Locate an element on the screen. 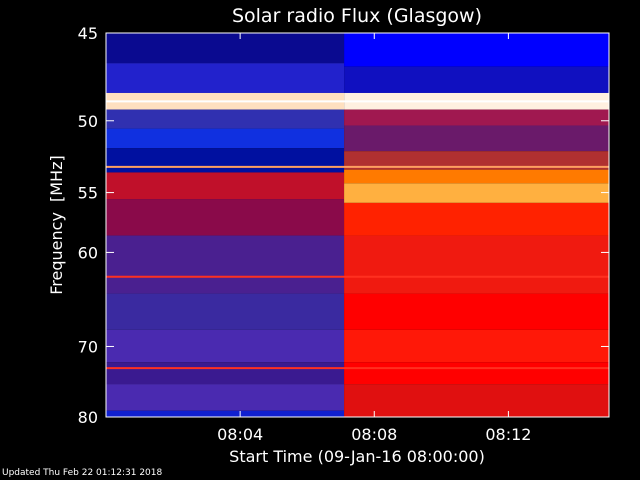 This screenshot has width=640, height=480. y-axis-label-unit: MHz is located at coordinates (56, 179).